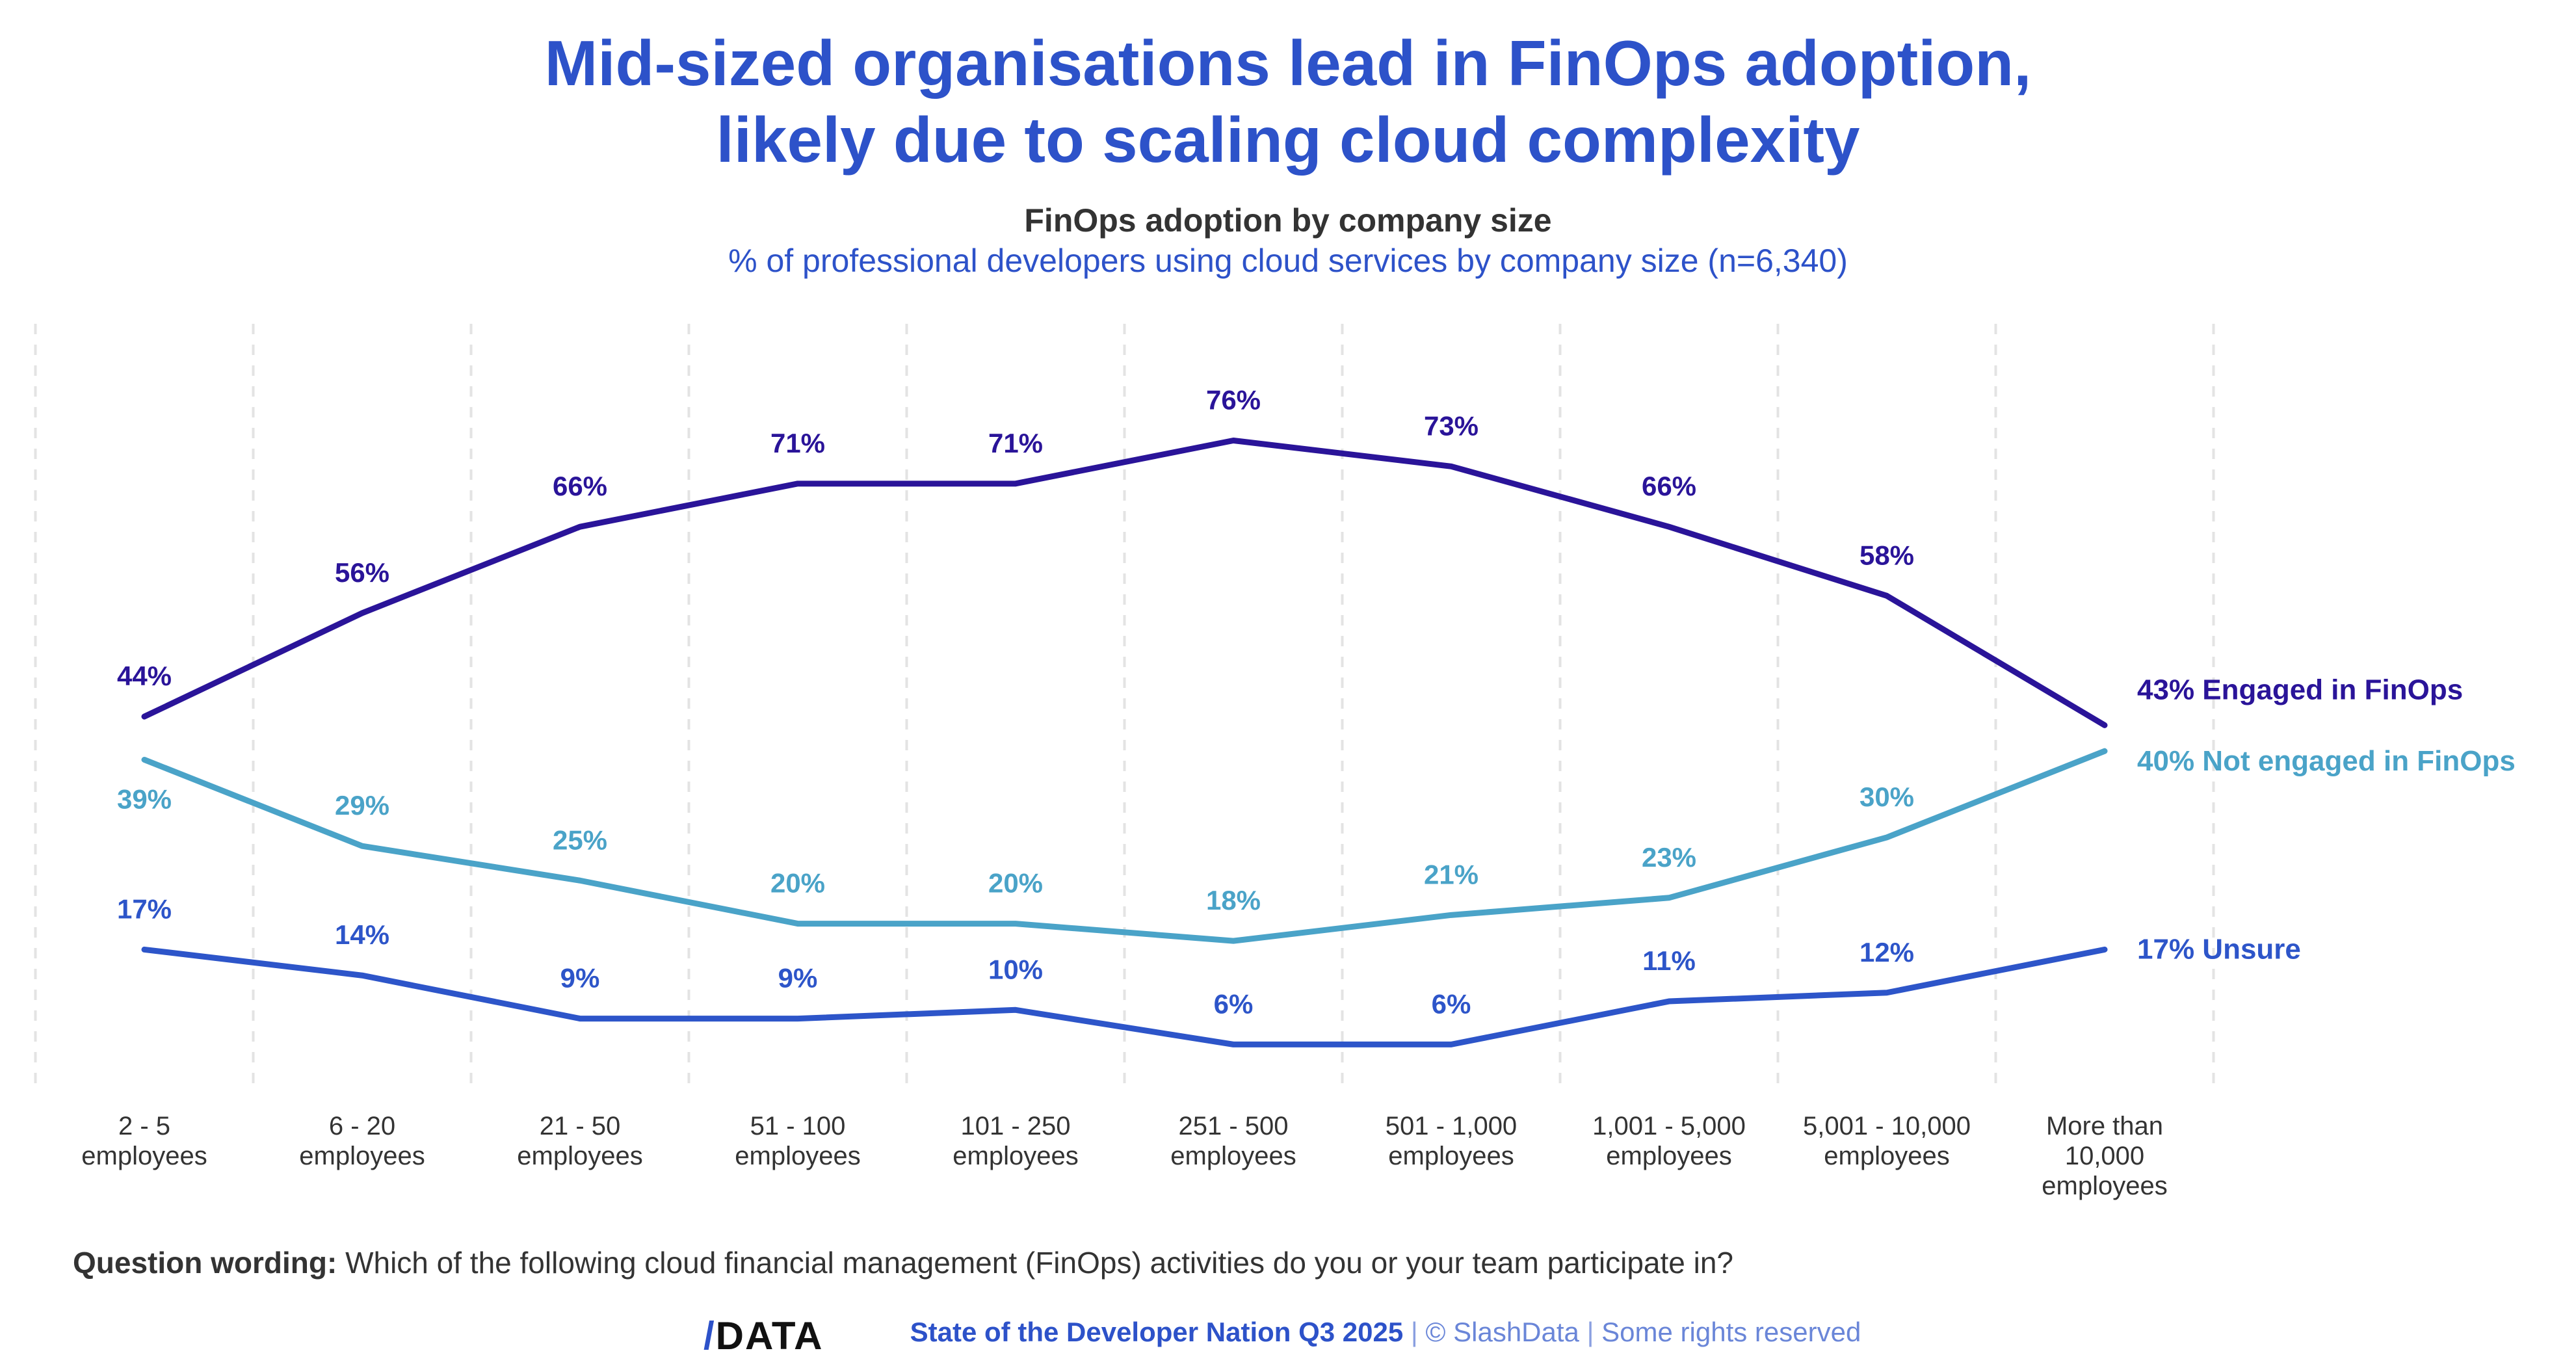  What do you see at coordinates (1451, 874) in the screenshot?
I see `data-label: 21%` at bounding box center [1451, 874].